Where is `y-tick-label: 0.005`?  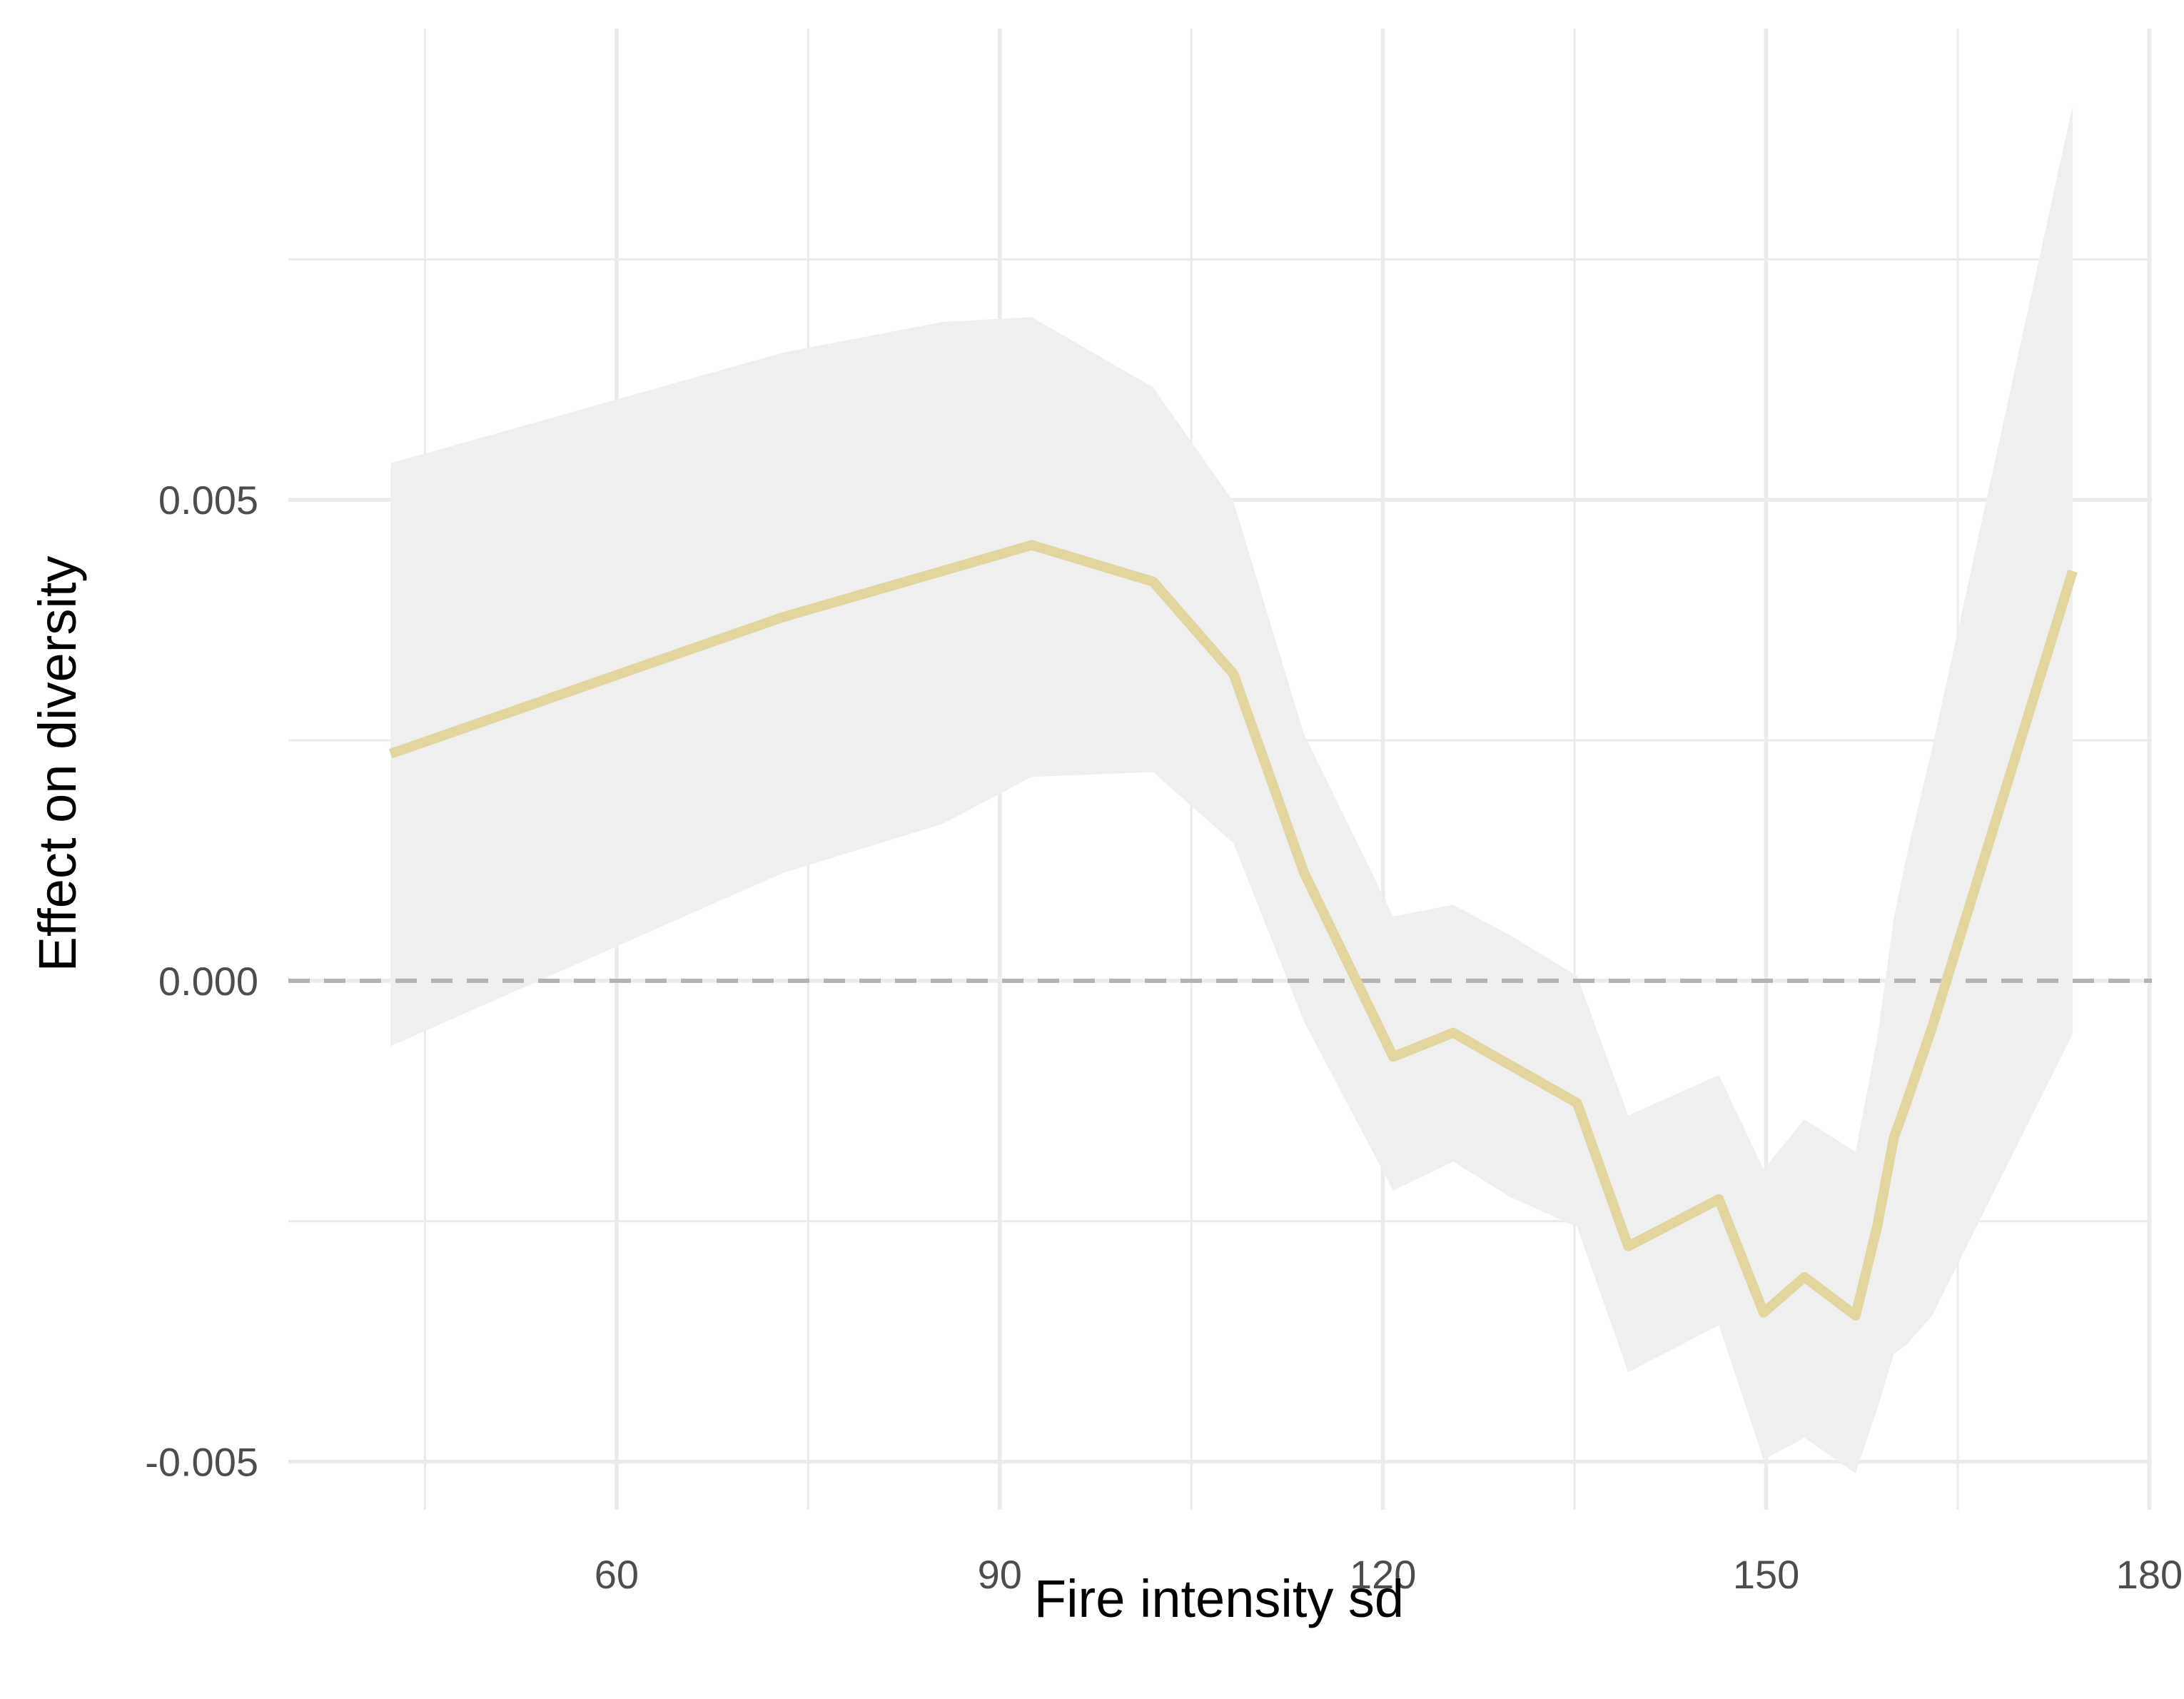
y-tick-label: 0.005 is located at coordinates (208, 501).